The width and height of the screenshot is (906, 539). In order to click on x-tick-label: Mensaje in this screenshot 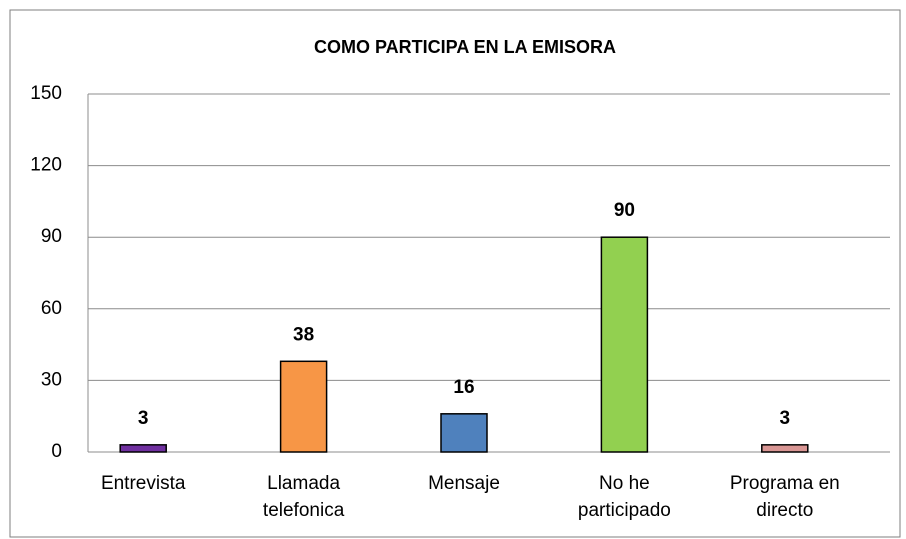, I will do `click(464, 483)`.